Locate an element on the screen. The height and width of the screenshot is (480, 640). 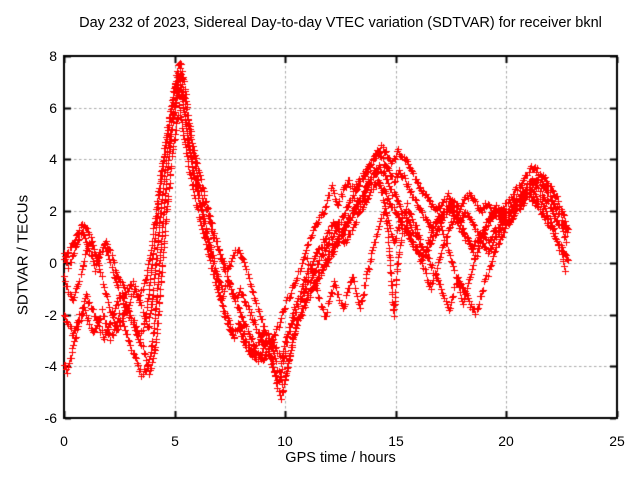
y-tick-label-6: 6 is located at coordinates (53, 108).